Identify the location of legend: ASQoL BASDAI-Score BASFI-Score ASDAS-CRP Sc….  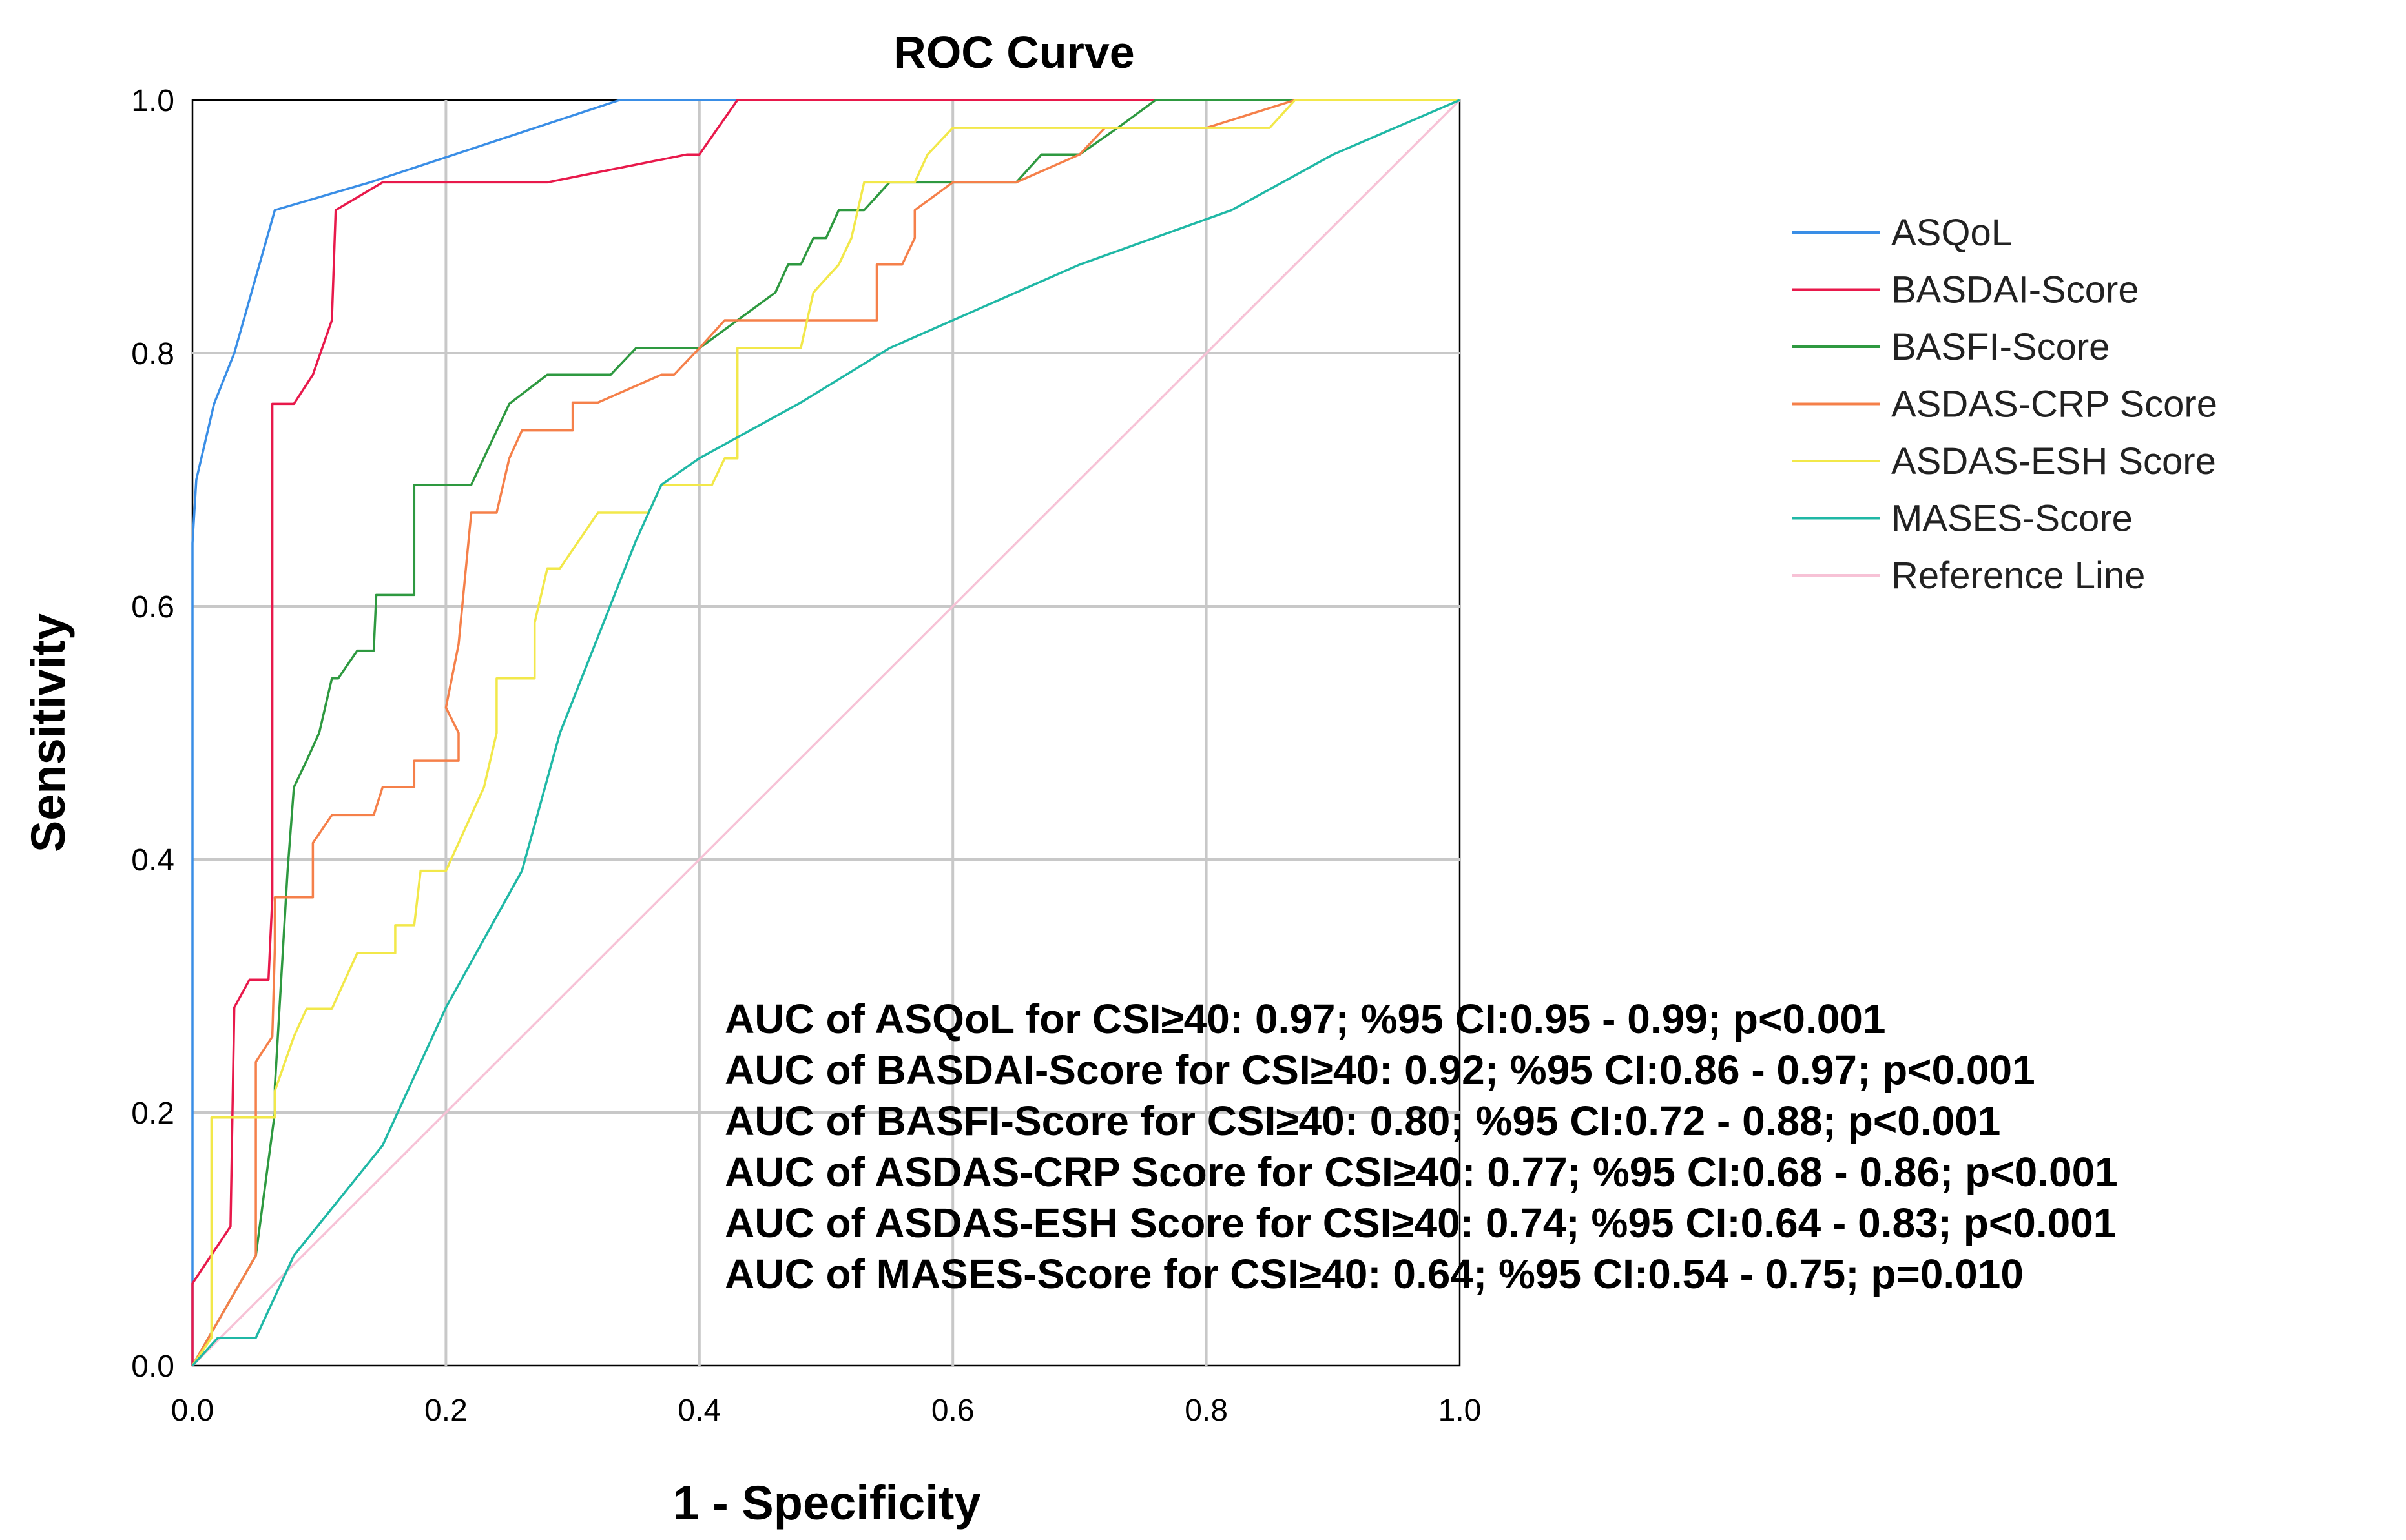
(2004, 405).